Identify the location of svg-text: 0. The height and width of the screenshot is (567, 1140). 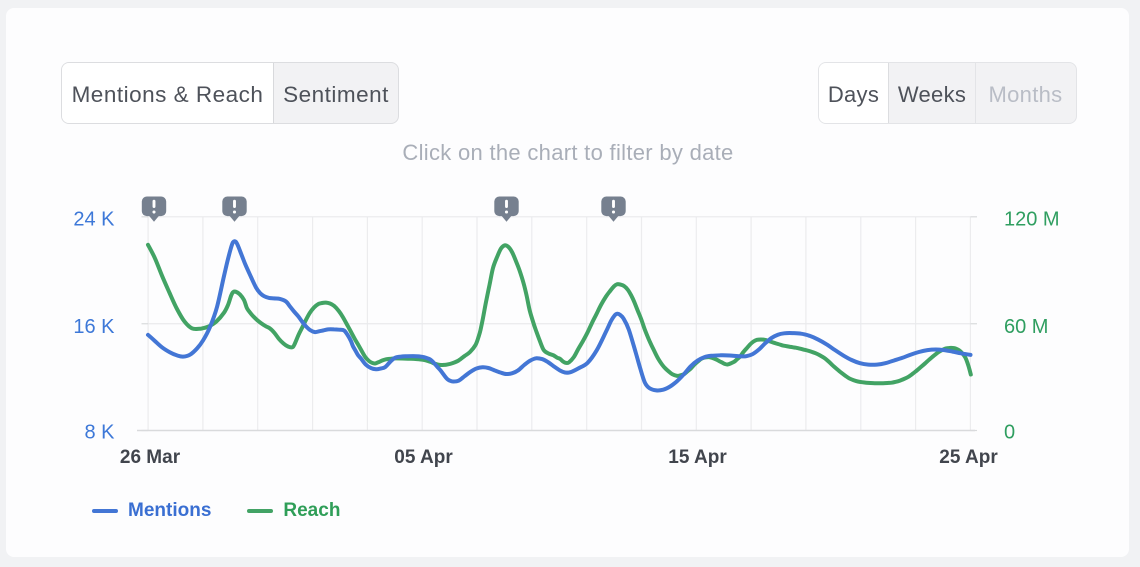
(1009, 433).